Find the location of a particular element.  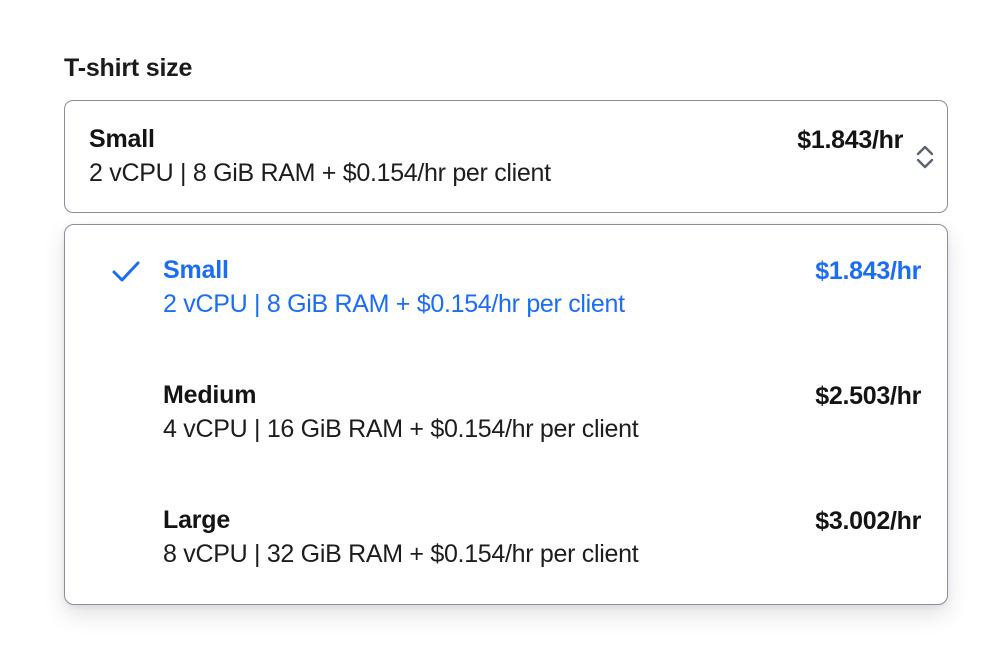

page-title: T-shirt size is located at coordinates (128, 68).